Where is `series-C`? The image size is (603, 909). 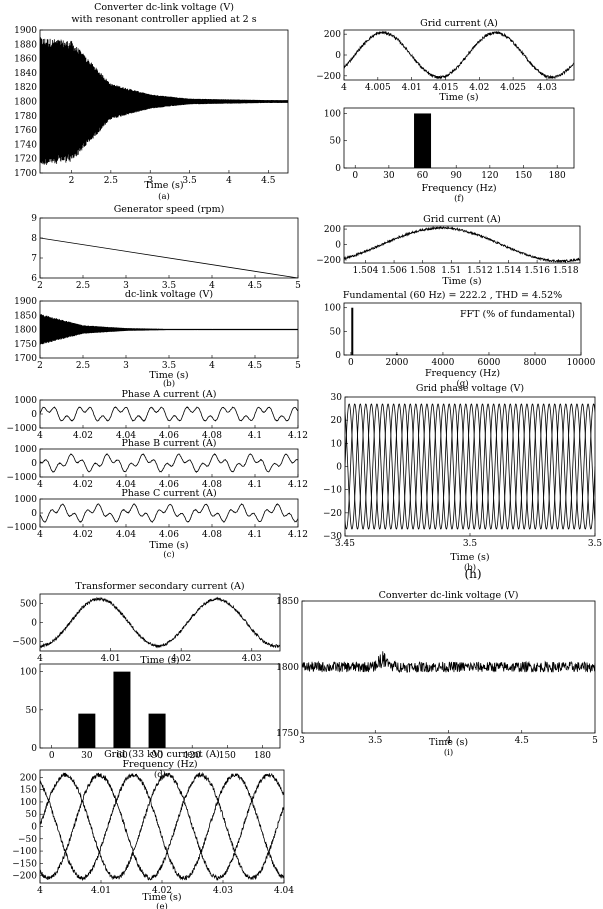
series-C is located at coordinates (162, 826).